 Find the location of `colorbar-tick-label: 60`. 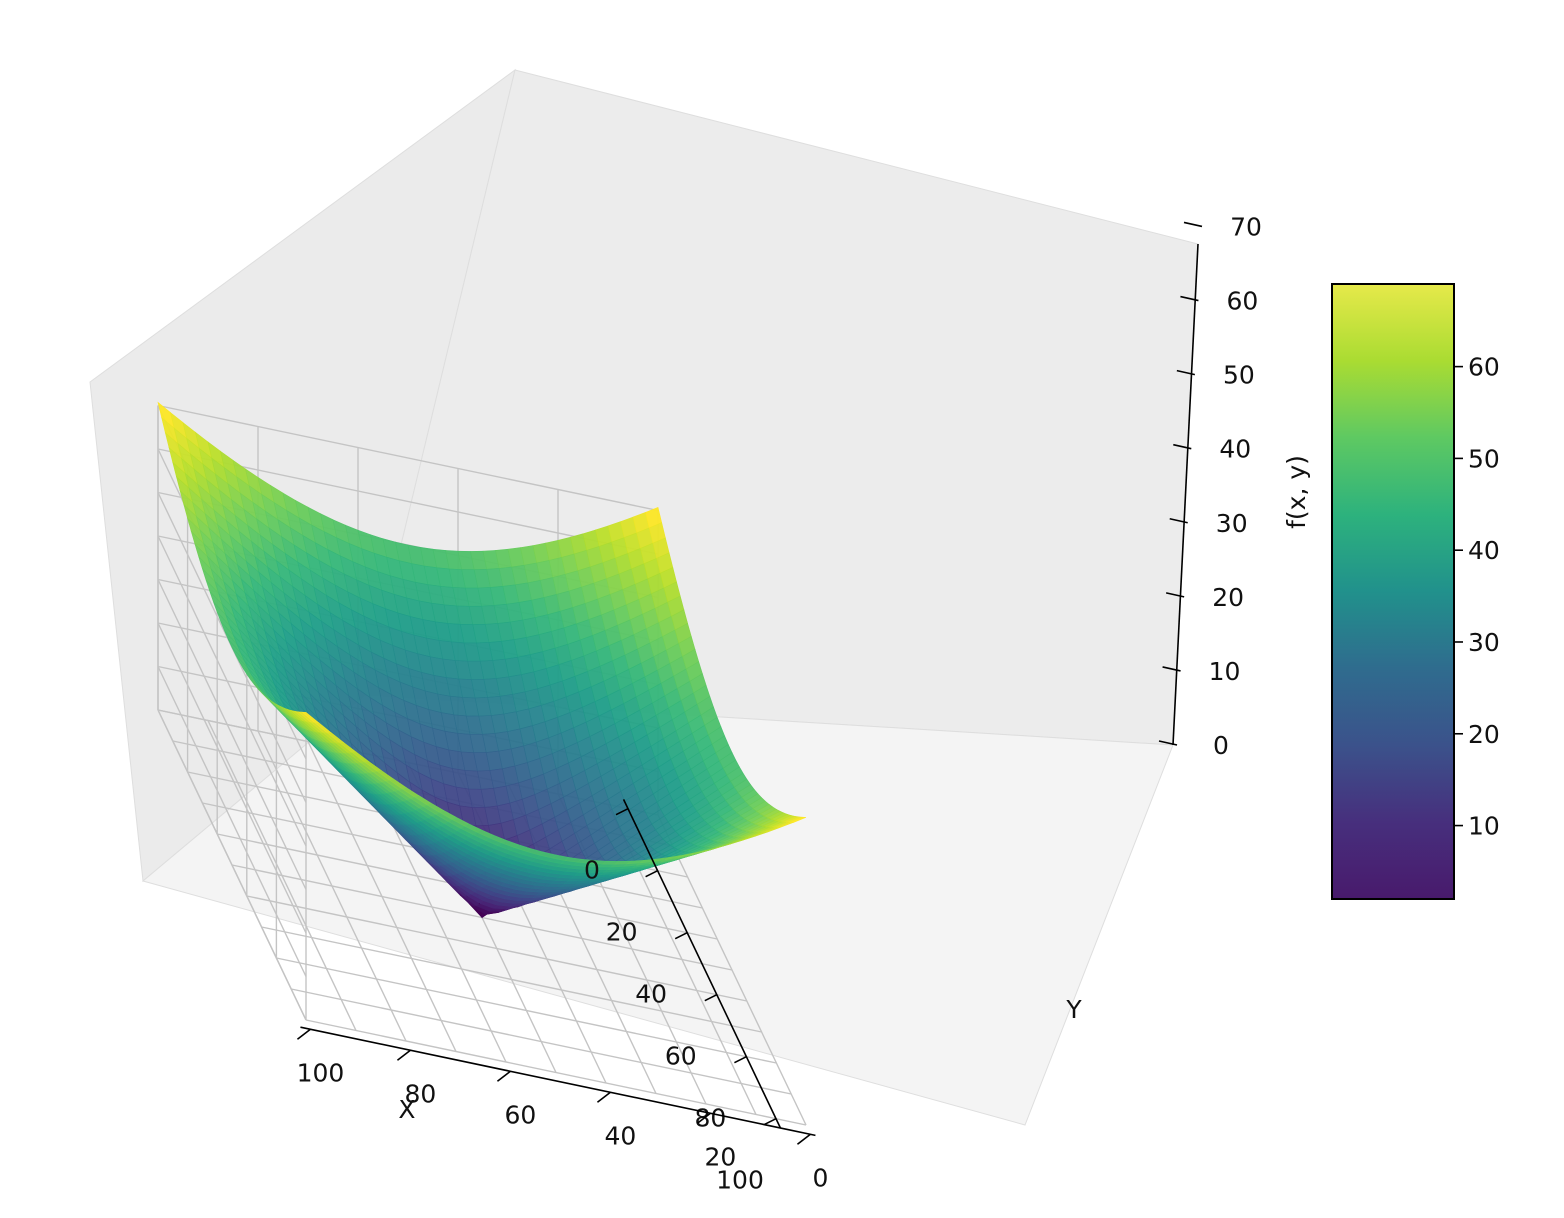

colorbar-tick-label: 60 is located at coordinates (1484, 367).